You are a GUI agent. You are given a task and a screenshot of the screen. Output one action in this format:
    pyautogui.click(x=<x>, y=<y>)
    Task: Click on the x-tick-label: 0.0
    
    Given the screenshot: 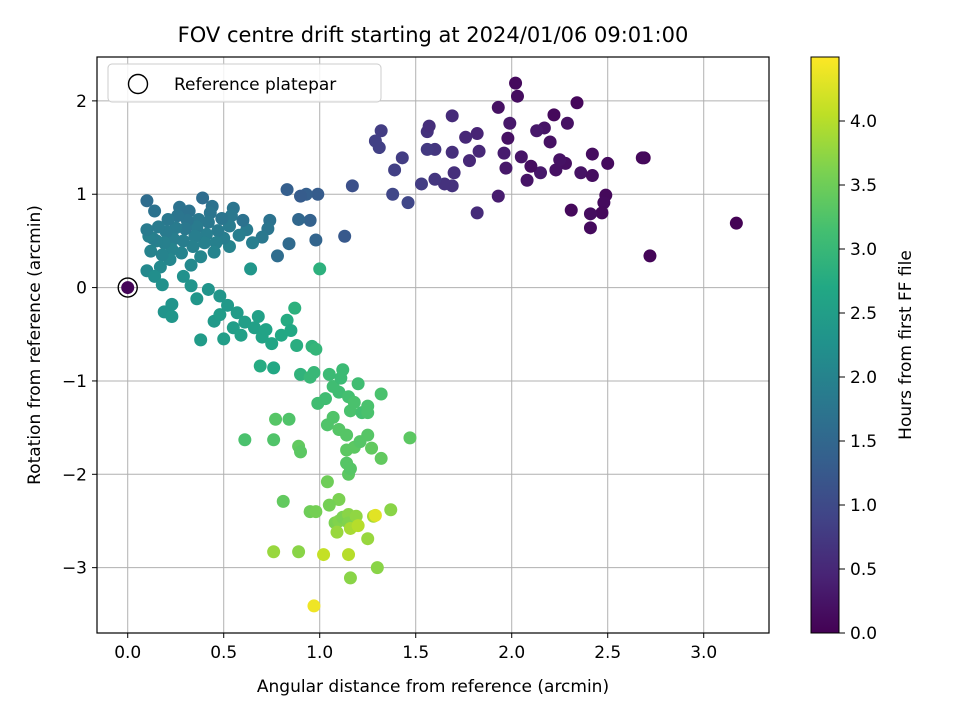 What is the action you would take?
    pyautogui.click(x=127, y=653)
    